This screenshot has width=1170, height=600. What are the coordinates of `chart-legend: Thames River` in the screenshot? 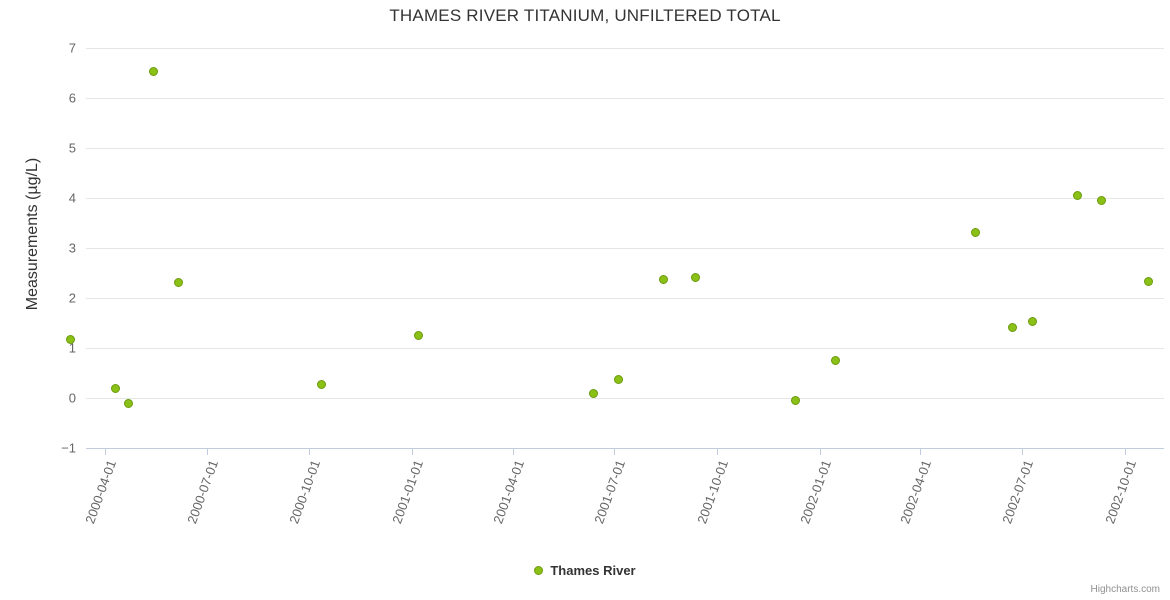 It's located at (585, 570).